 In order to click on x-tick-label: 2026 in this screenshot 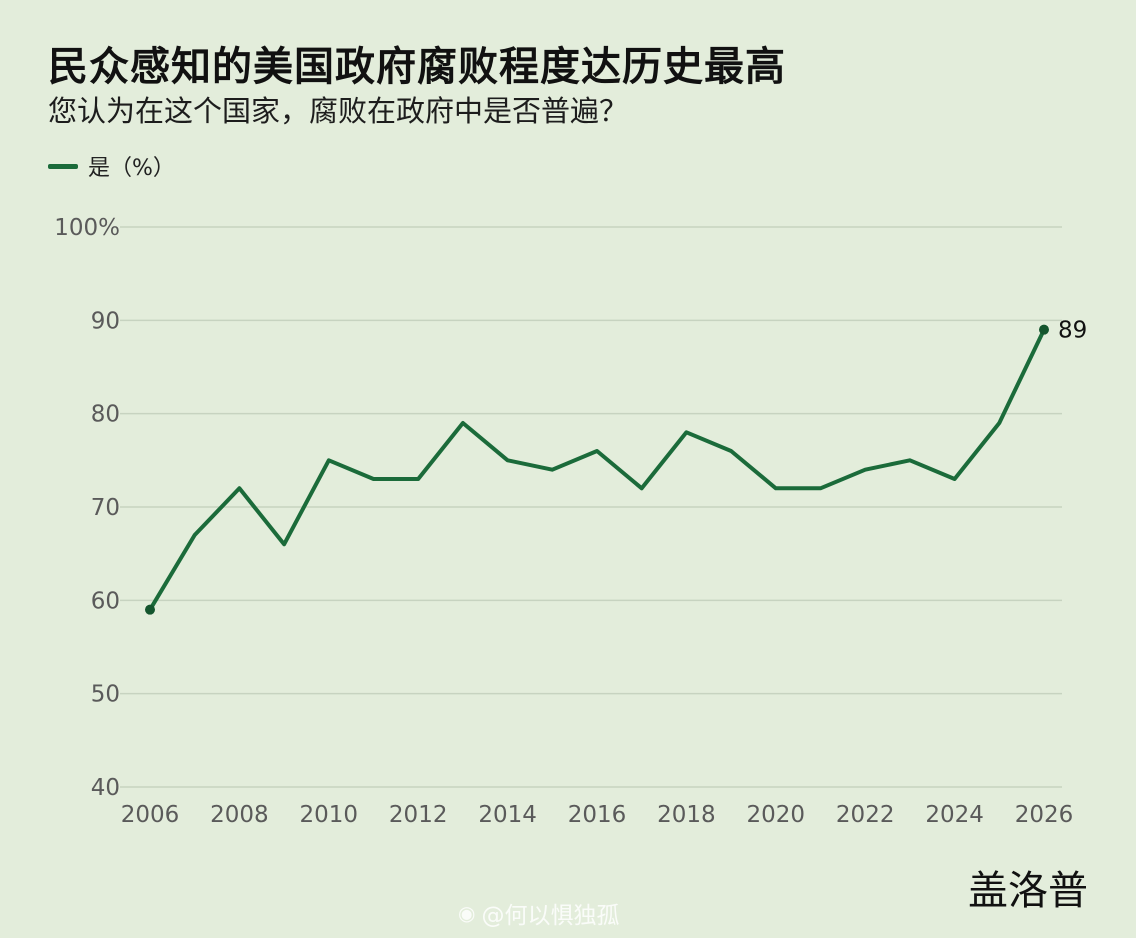, I will do `click(1044, 815)`.